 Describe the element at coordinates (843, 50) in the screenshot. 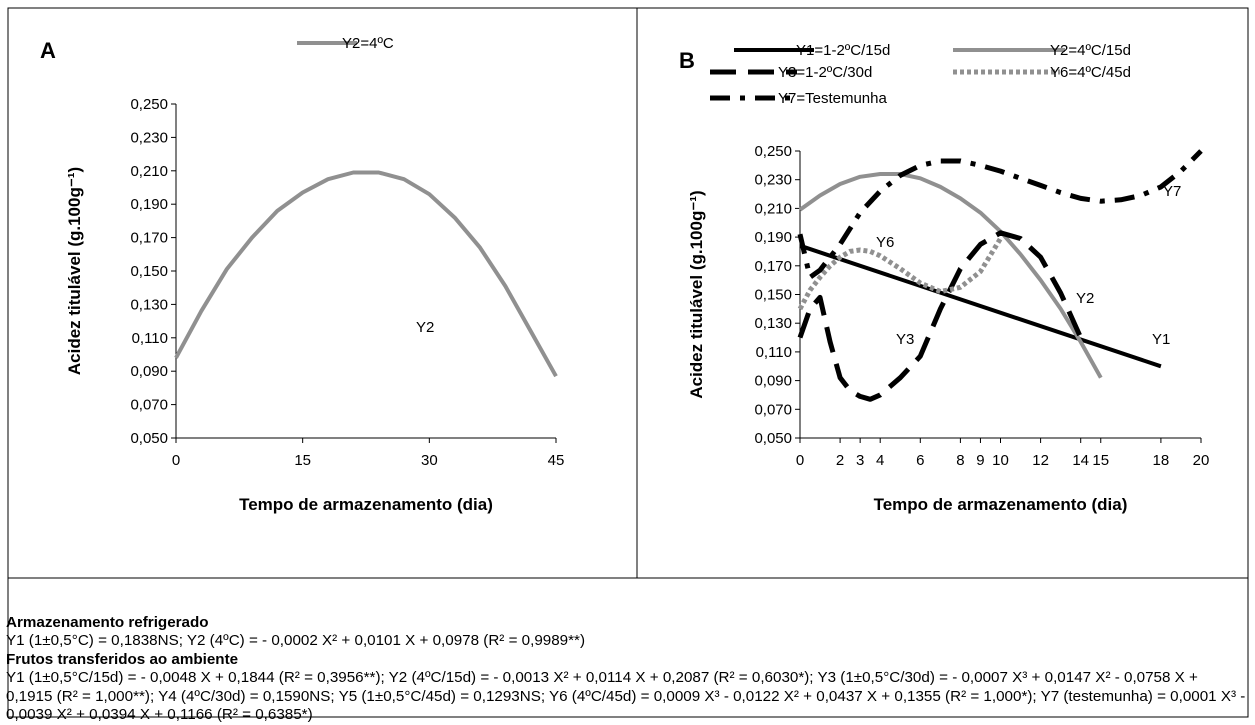

I see `legend-b-y1-label: Y1=1-2ºC/15d` at that location.